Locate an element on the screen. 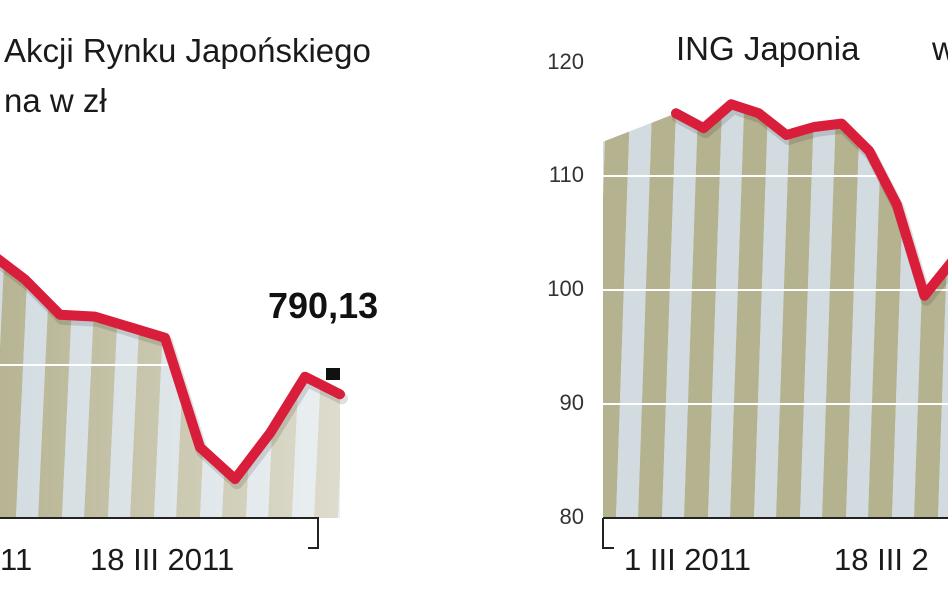  right-chart-title: ING Japonia is located at coordinates (768, 48).